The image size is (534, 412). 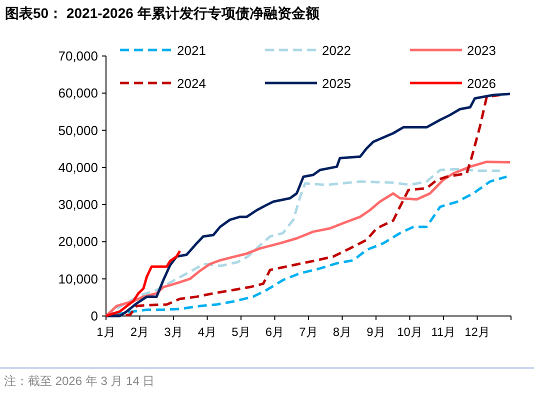 What do you see at coordinates (477, 332) in the screenshot?
I see `x-tick-label: 12月` at bounding box center [477, 332].